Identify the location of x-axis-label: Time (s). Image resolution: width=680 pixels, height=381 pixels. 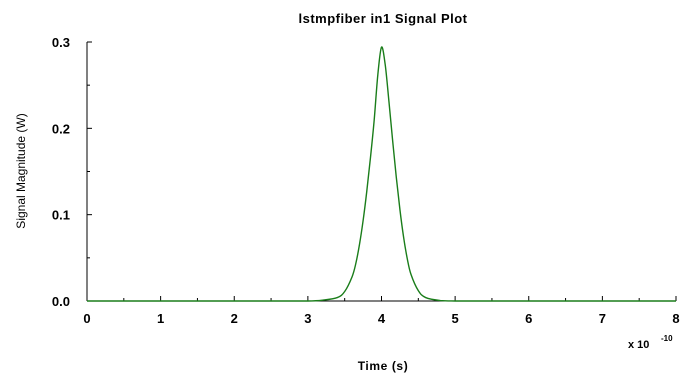
(383, 366).